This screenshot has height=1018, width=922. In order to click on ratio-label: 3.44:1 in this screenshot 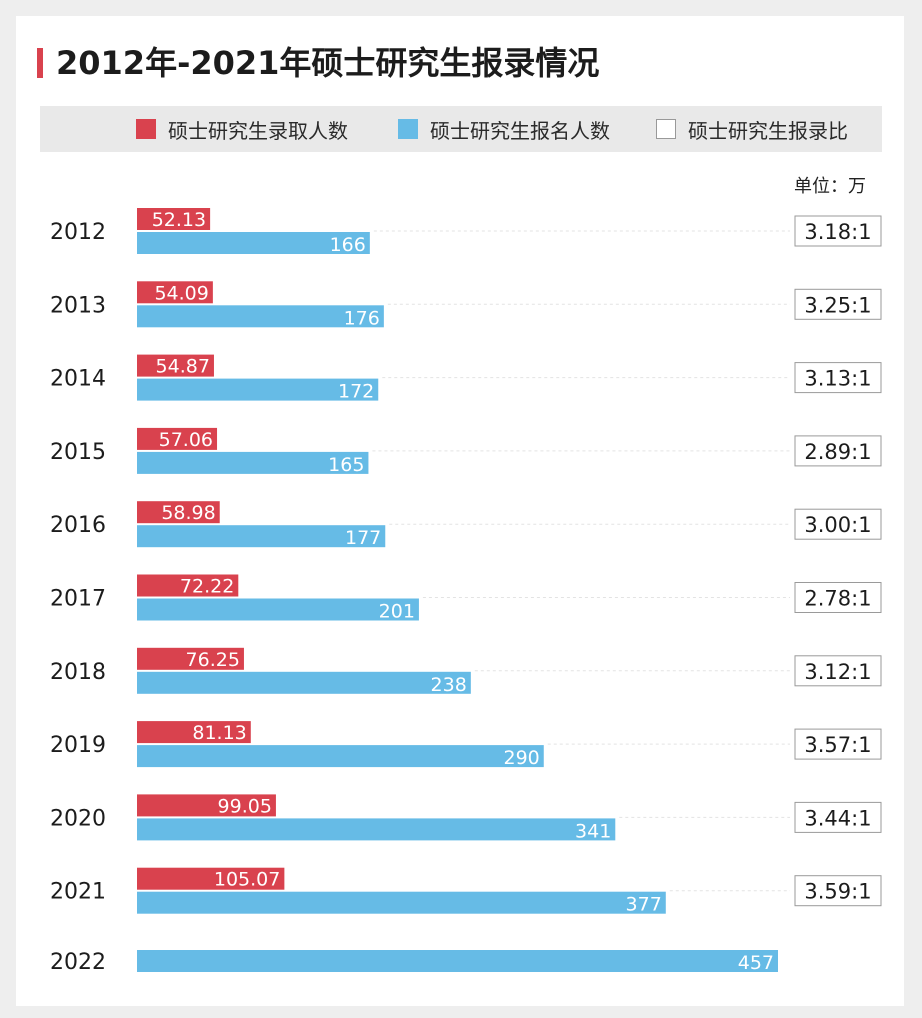, I will do `click(837, 818)`.